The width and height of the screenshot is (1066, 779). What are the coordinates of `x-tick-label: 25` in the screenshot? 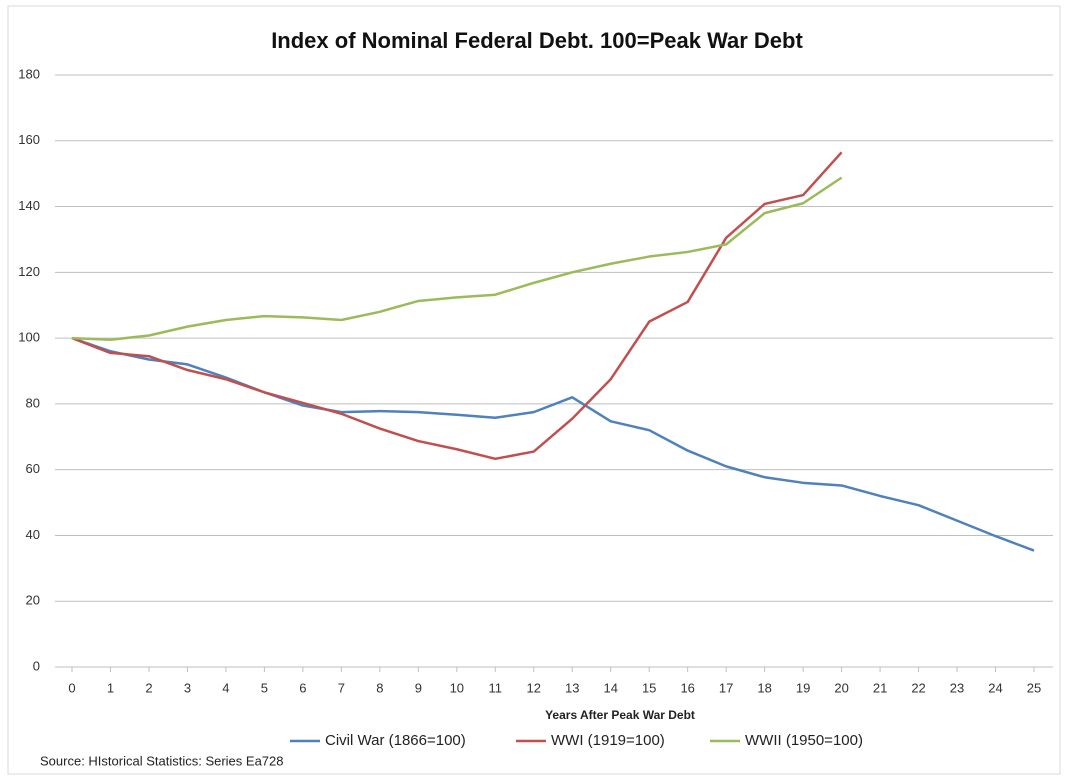 It's located at (1034, 687).